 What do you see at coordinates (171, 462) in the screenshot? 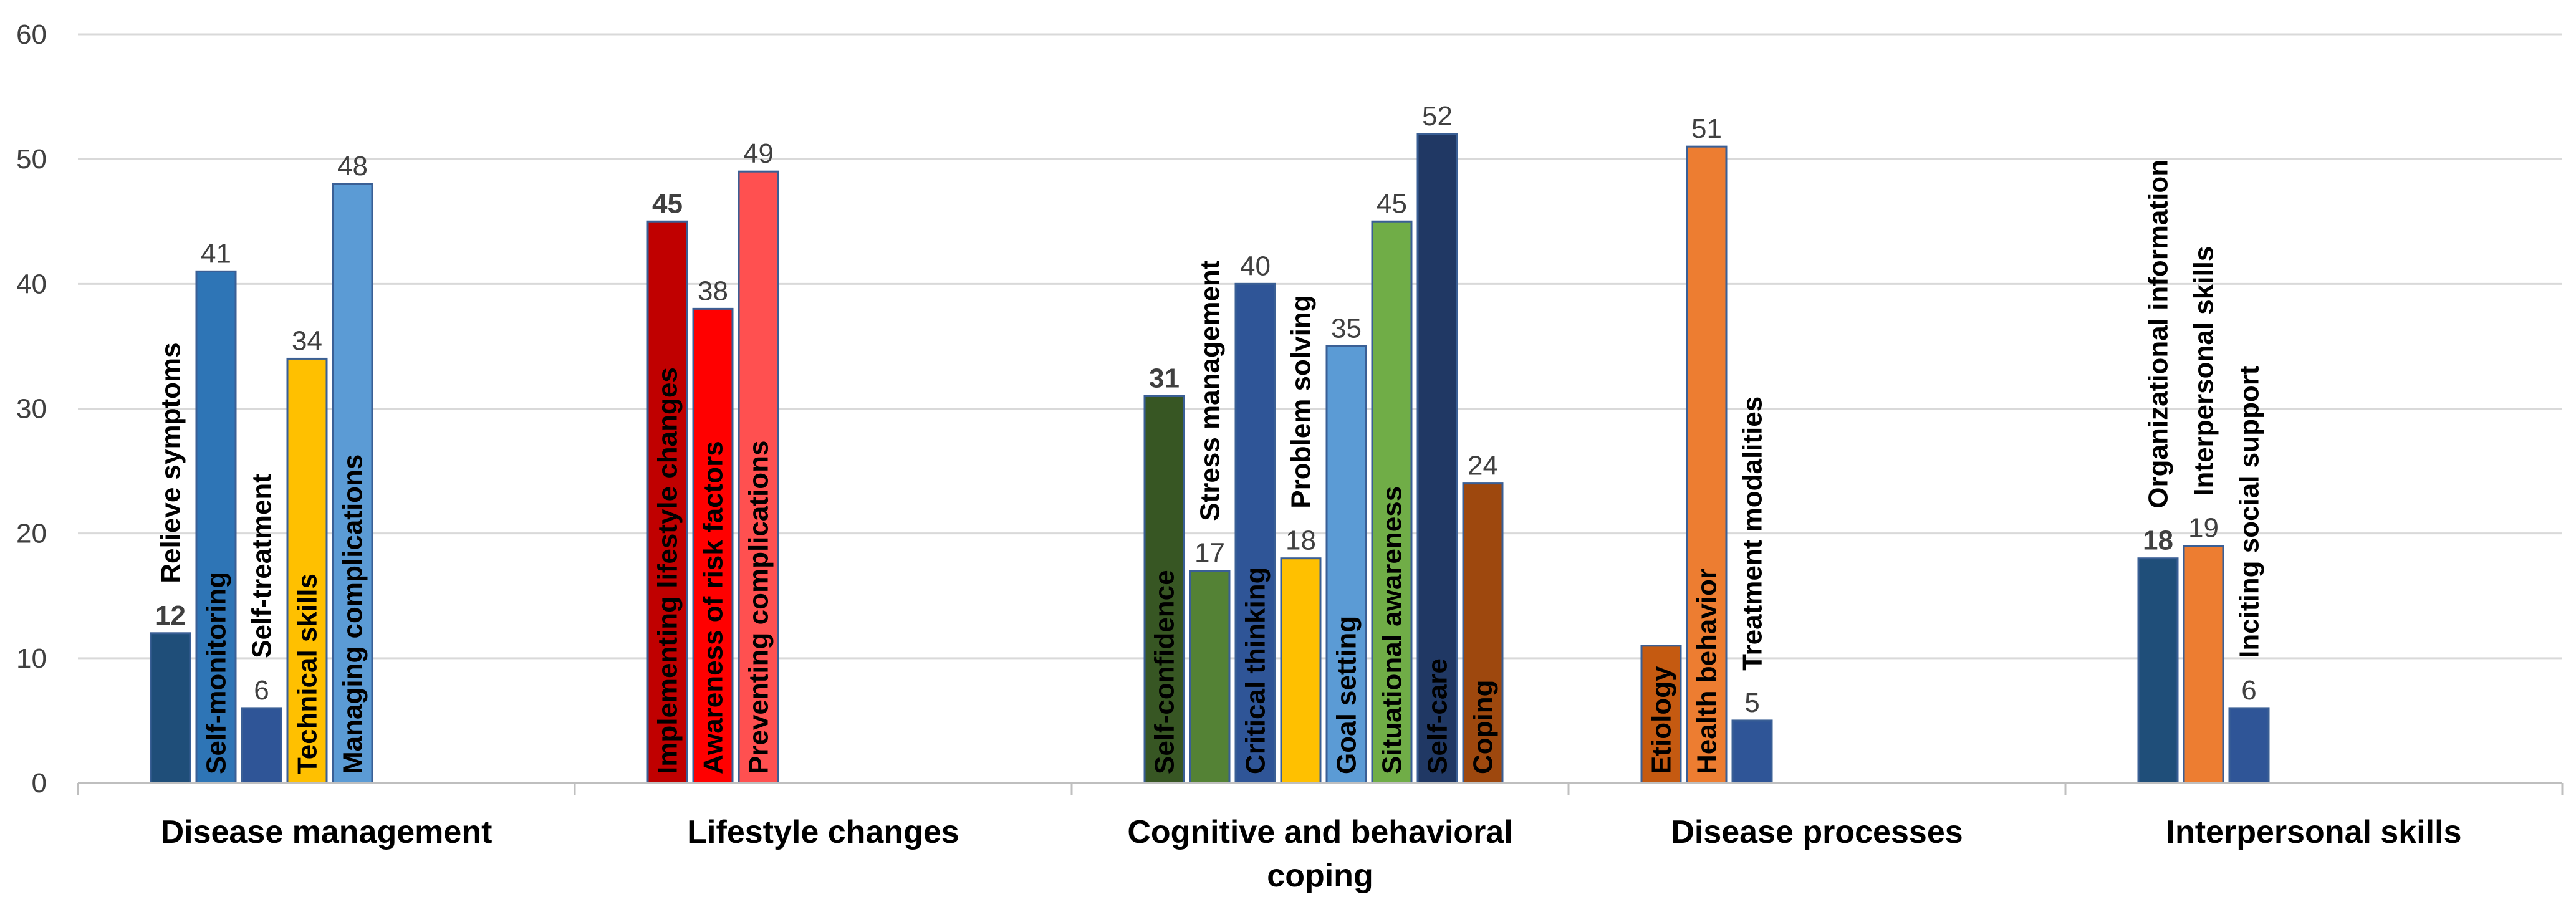
I see `bar-name-label: Relieve symptoms` at bounding box center [171, 462].